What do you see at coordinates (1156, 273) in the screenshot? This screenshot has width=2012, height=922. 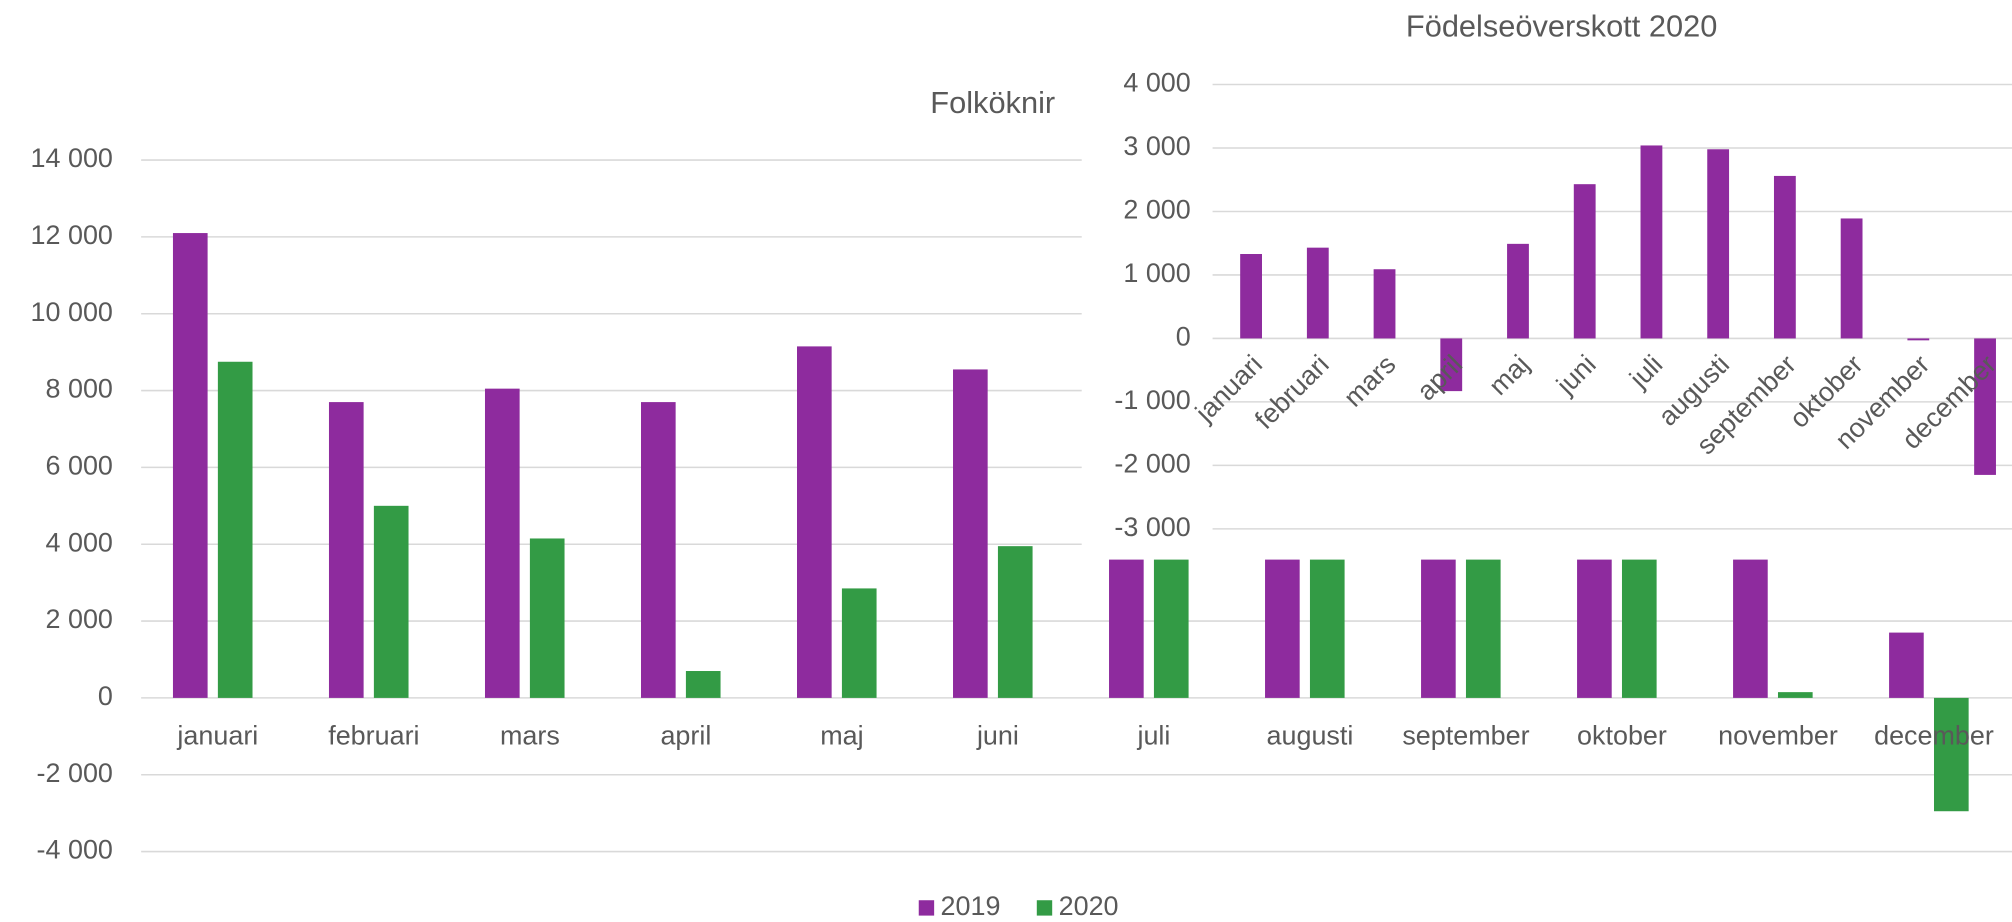 I see `y-tick-label: 1 000` at bounding box center [1156, 273].